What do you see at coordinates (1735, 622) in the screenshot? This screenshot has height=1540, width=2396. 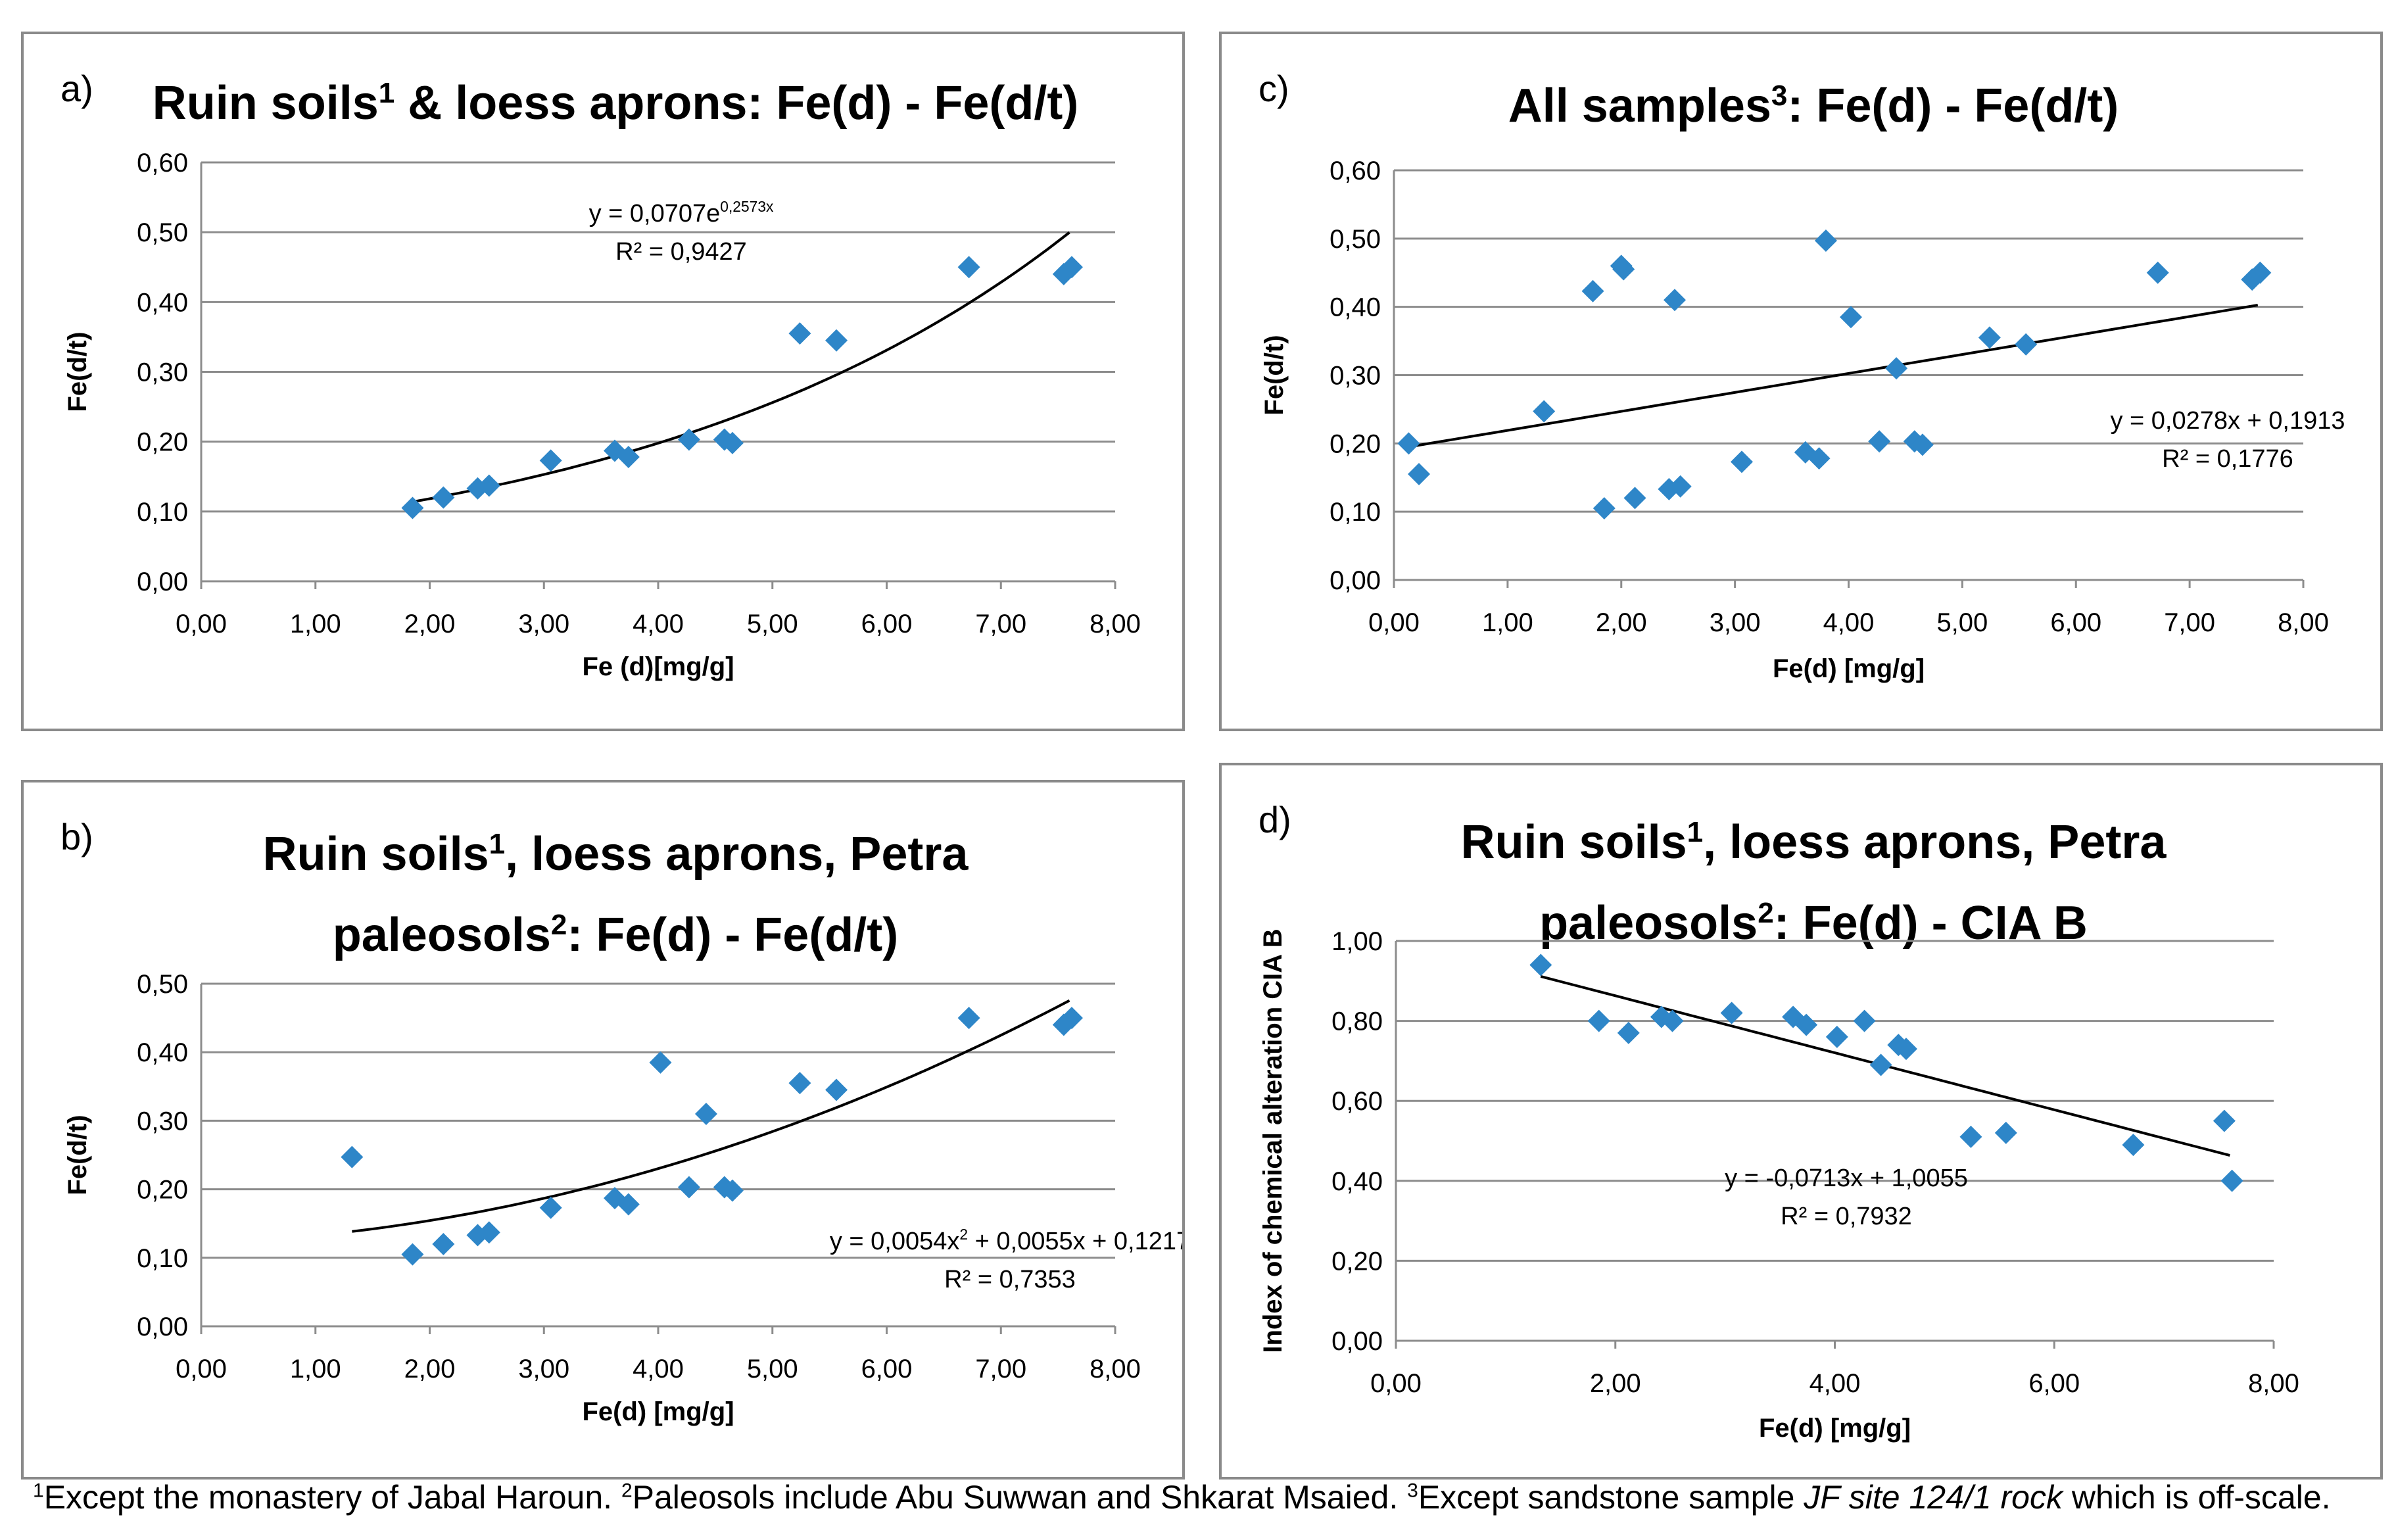 I see `x-tick-label: 3,00` at bounding box center [1735, 622].